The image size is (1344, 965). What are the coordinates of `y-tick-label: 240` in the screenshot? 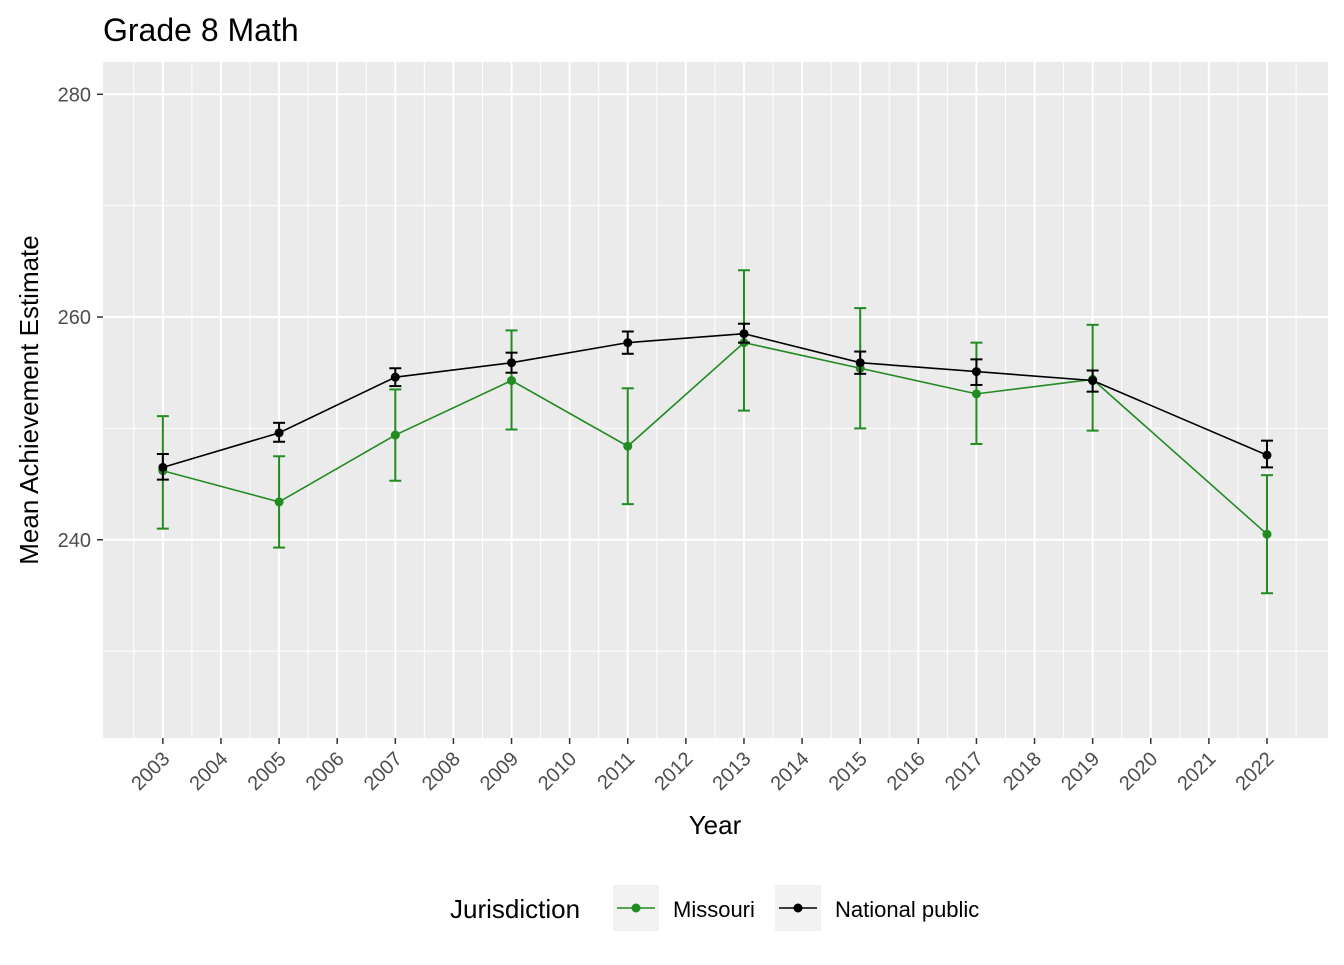 It's located at (74, 541).